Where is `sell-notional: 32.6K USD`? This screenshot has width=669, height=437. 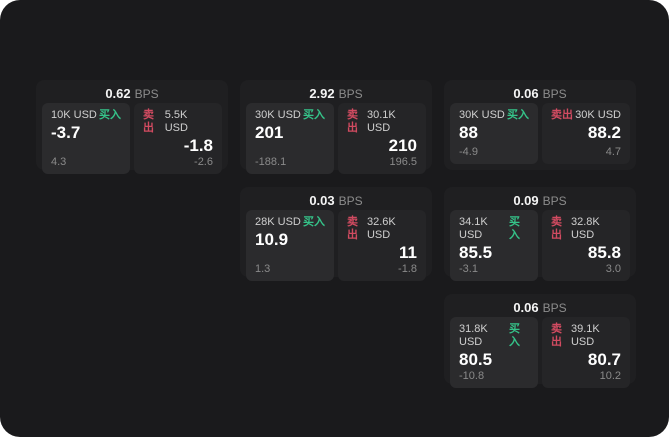 sell-notional: 32.6K USD is located at coordinates (381, 228).